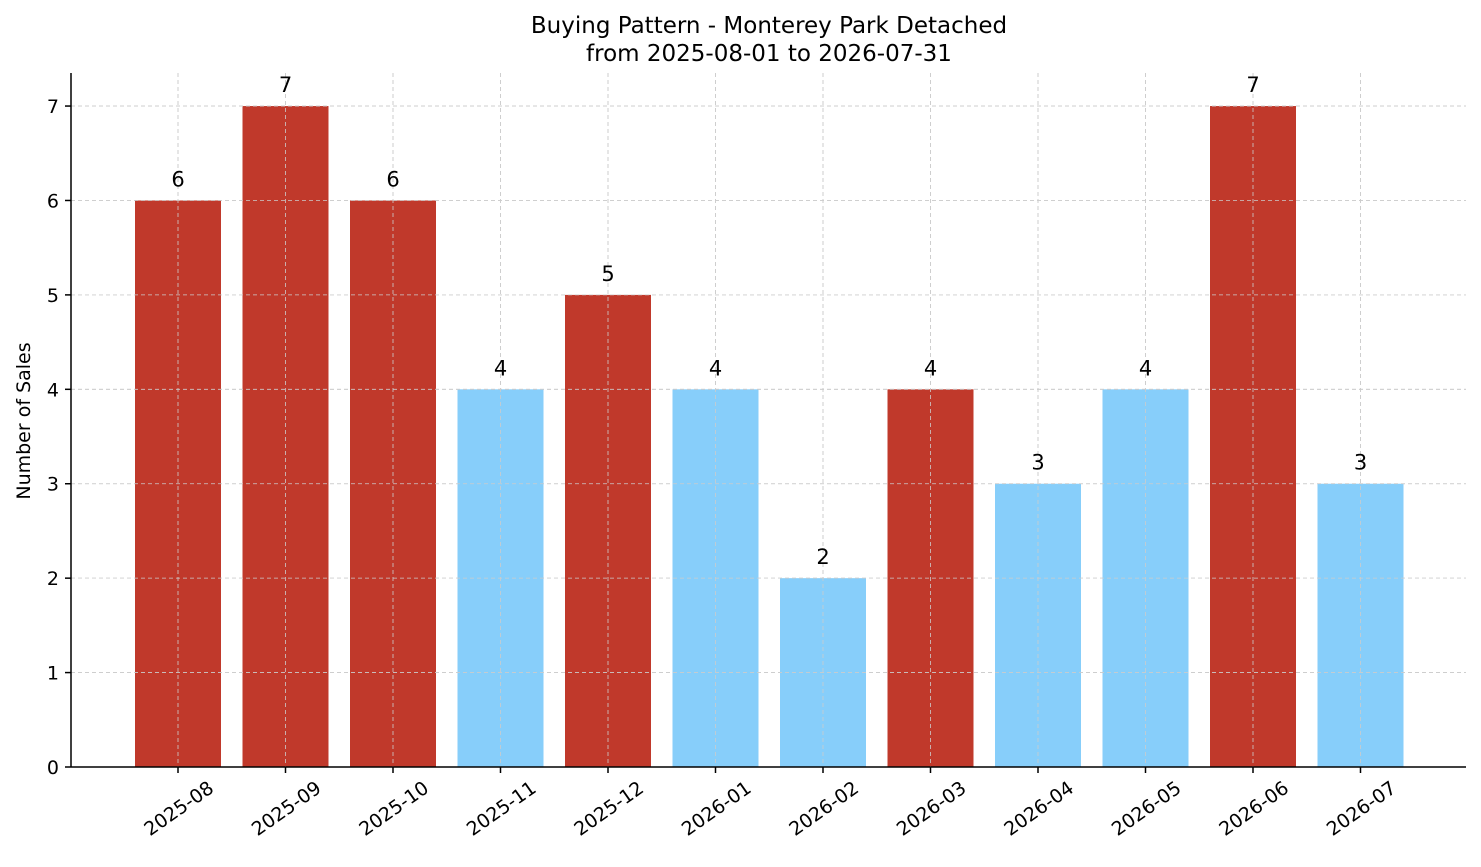 This screenshot has width=1481, height=867. I want to click on x-tick-label: 2026-06, so click(1254, 809).